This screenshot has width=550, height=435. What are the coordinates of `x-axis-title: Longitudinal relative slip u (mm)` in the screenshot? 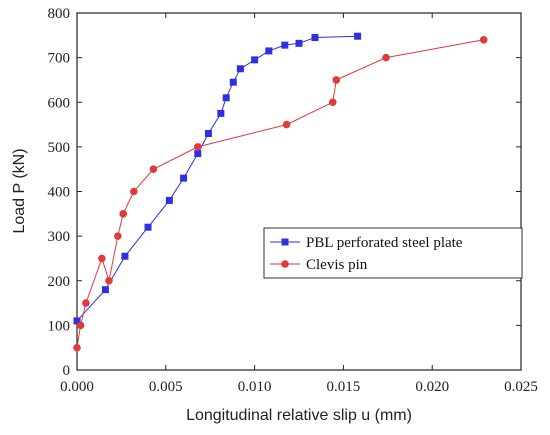 It's located at (299, 415).